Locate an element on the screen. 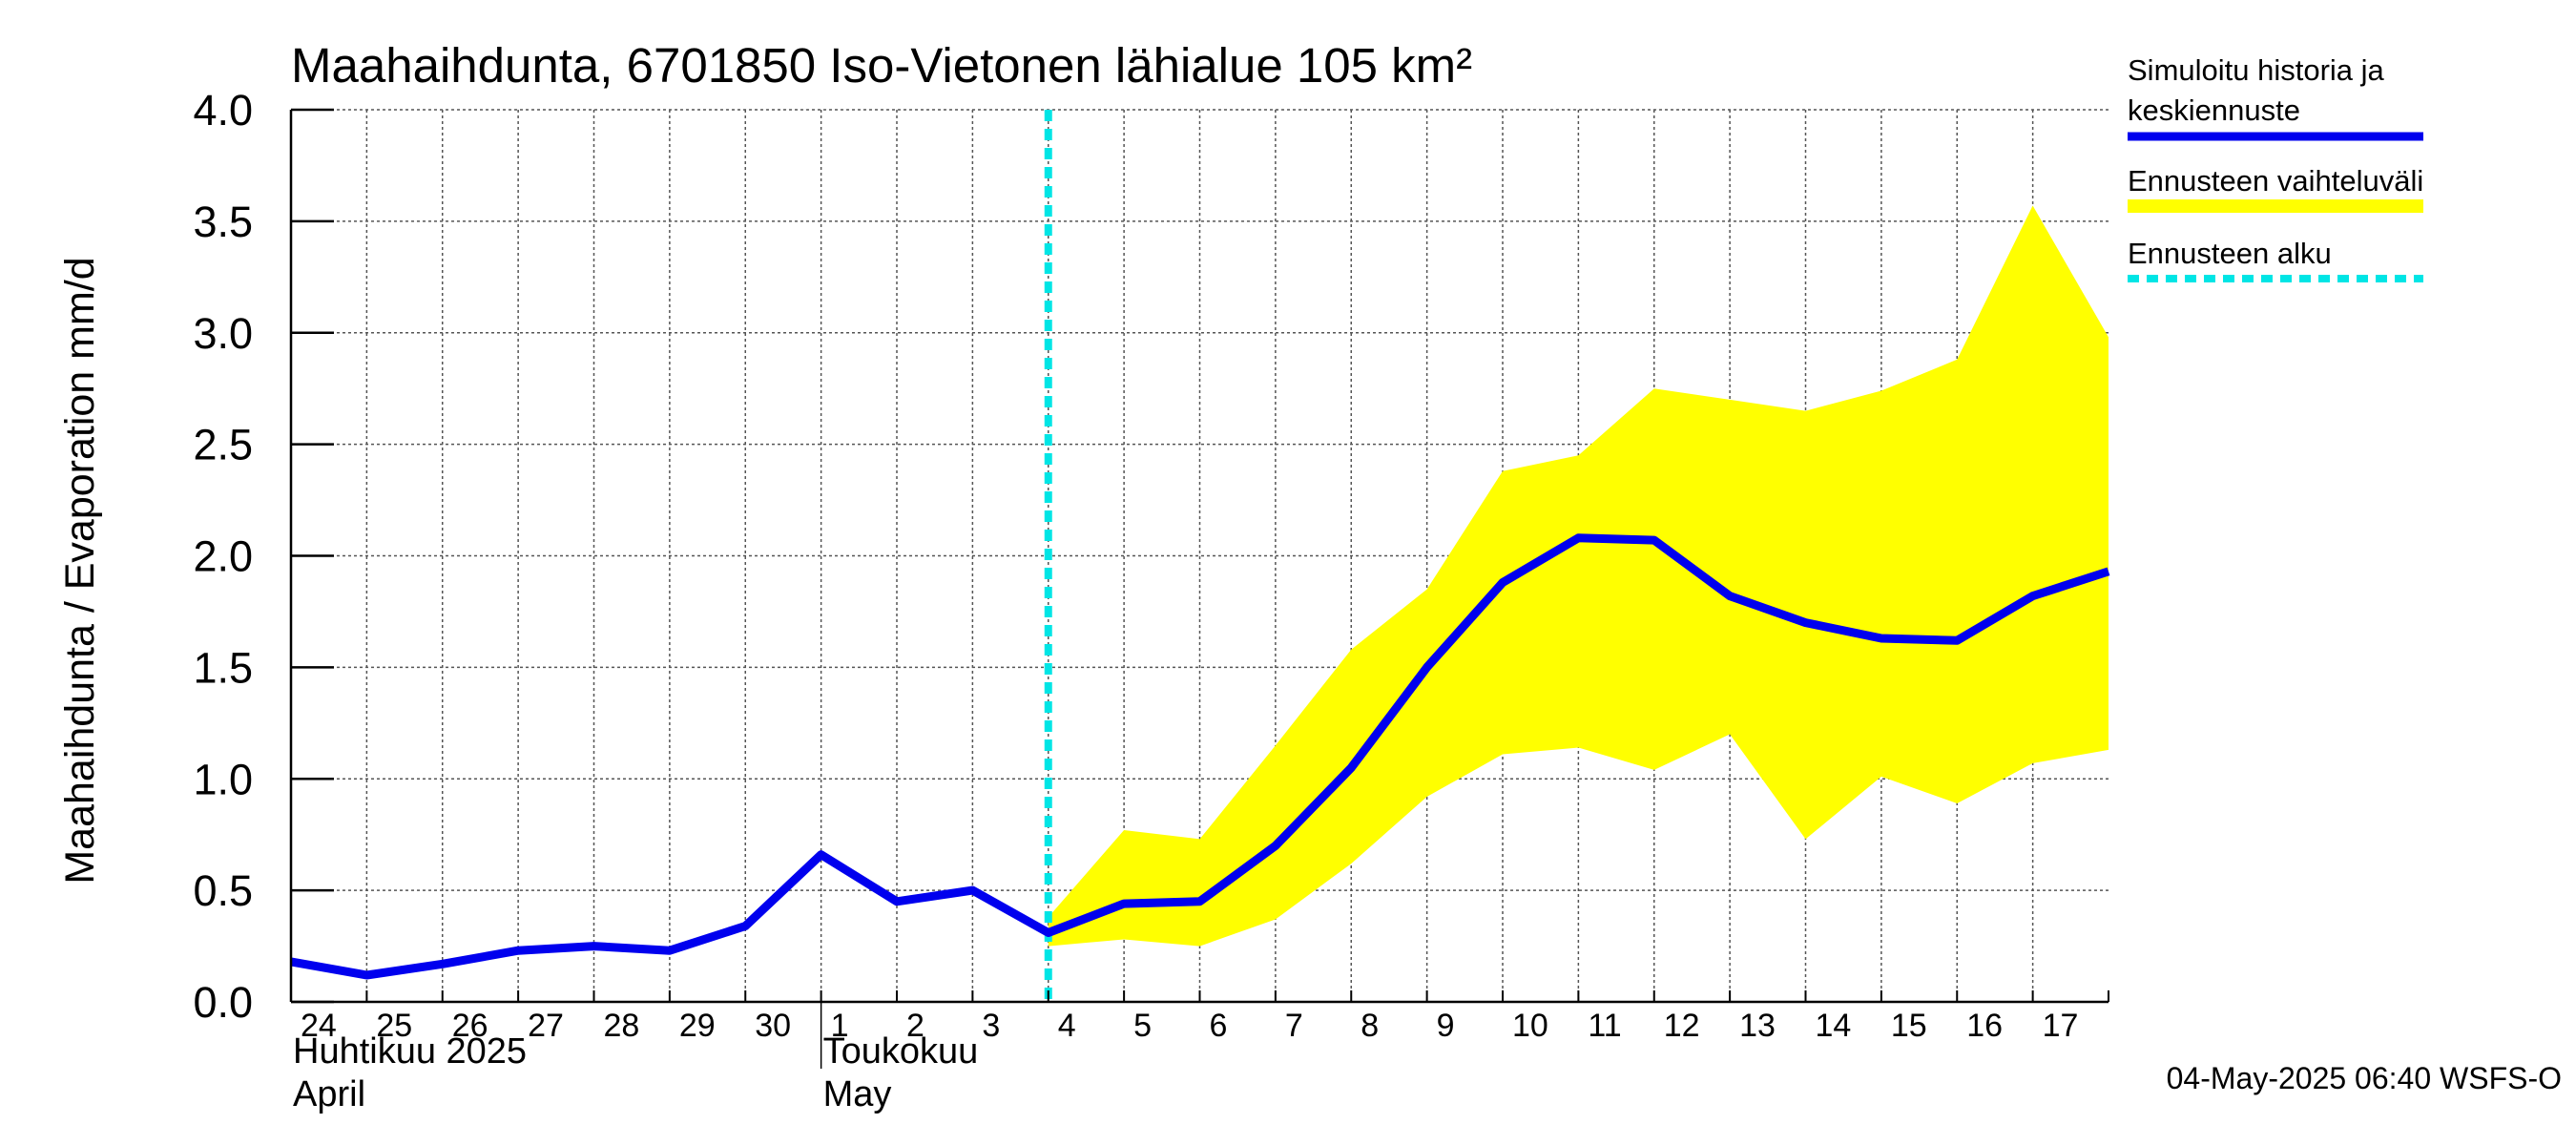  y-tick-label: 0.0 is located at coordinates (223, 1003).